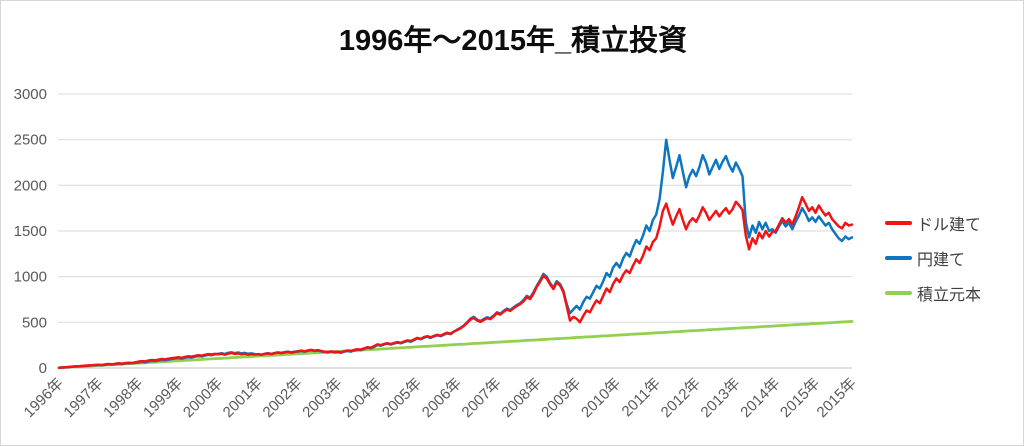 The image size is (1024, 446). Describe the element at coordinates (681, 398) in the screenshot. I see `x-axis-tick-label: 2012年` at that location.